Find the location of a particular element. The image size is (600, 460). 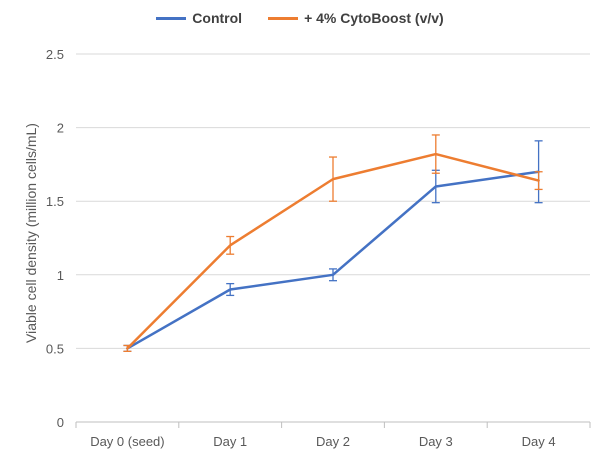

legend-swatch-cytoboost is located at coordinates (283, 18).